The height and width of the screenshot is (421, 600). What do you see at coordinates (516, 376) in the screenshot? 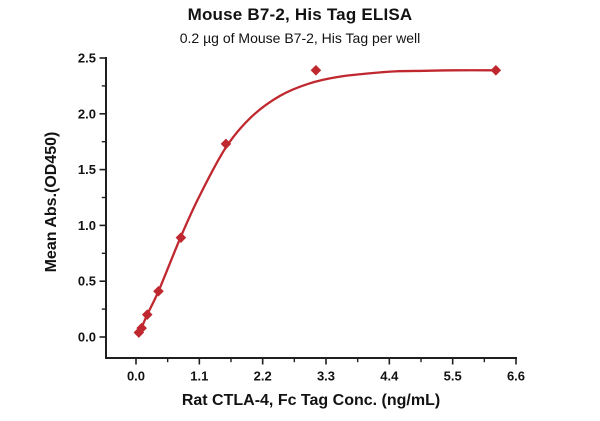
I see `x-tick-label: 6.6` at bounding box center [516, 376].